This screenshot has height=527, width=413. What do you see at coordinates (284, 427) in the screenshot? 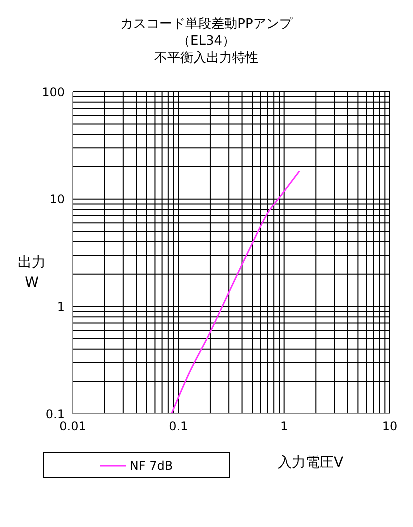
I see `x-tick-label: 1` at bounding box center [284, 427].